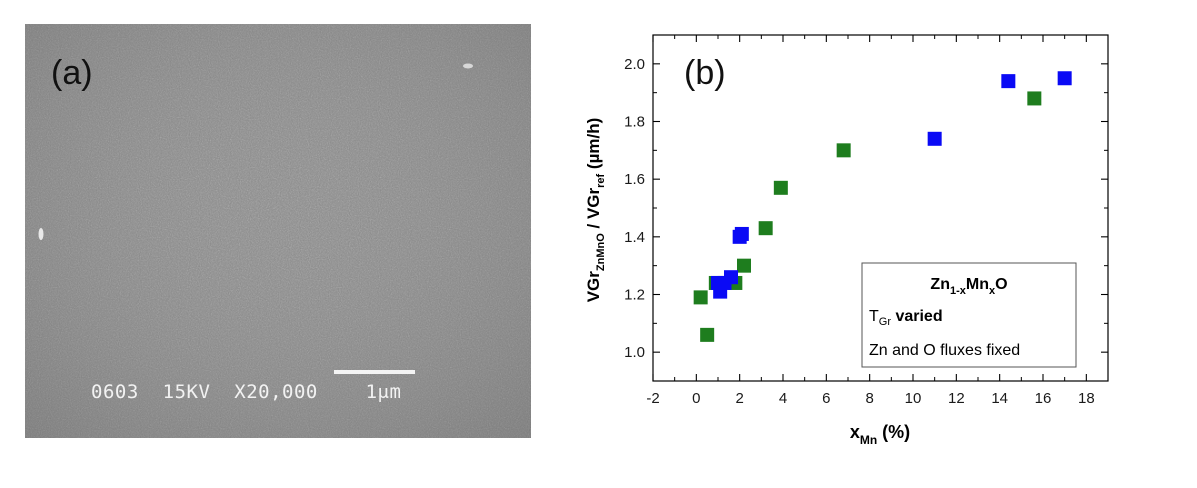  Describe the element at coordinates (1086, 398) in the screenshot. I see `x-tick-label: 18` at that location.